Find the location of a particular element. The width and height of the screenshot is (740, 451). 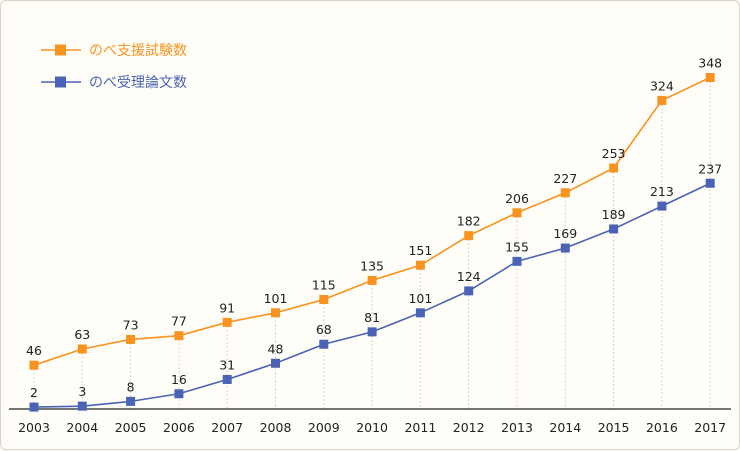

data-label: 227 is located at coordinates (565, 178).